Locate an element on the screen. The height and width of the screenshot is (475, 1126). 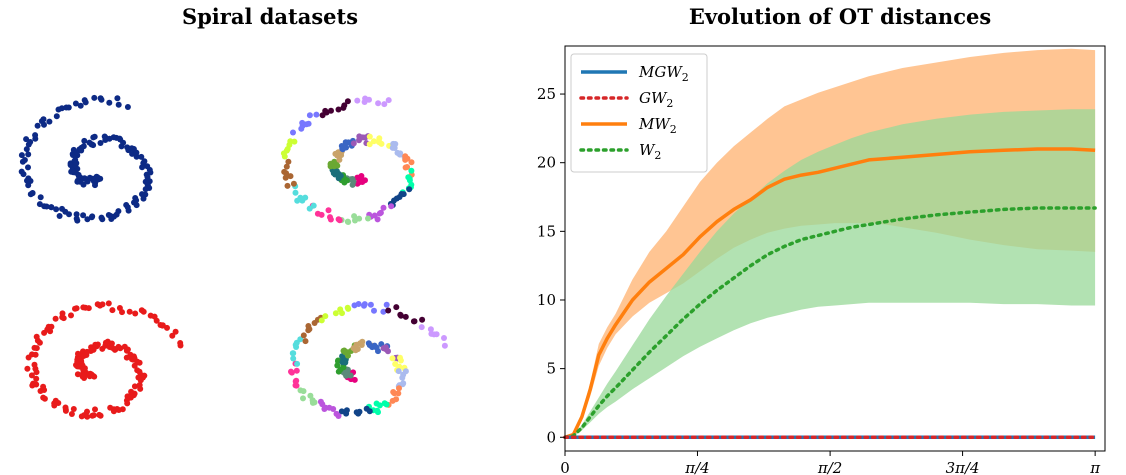
spiral-panel-bottom-left is located at coordinates (104, 360).